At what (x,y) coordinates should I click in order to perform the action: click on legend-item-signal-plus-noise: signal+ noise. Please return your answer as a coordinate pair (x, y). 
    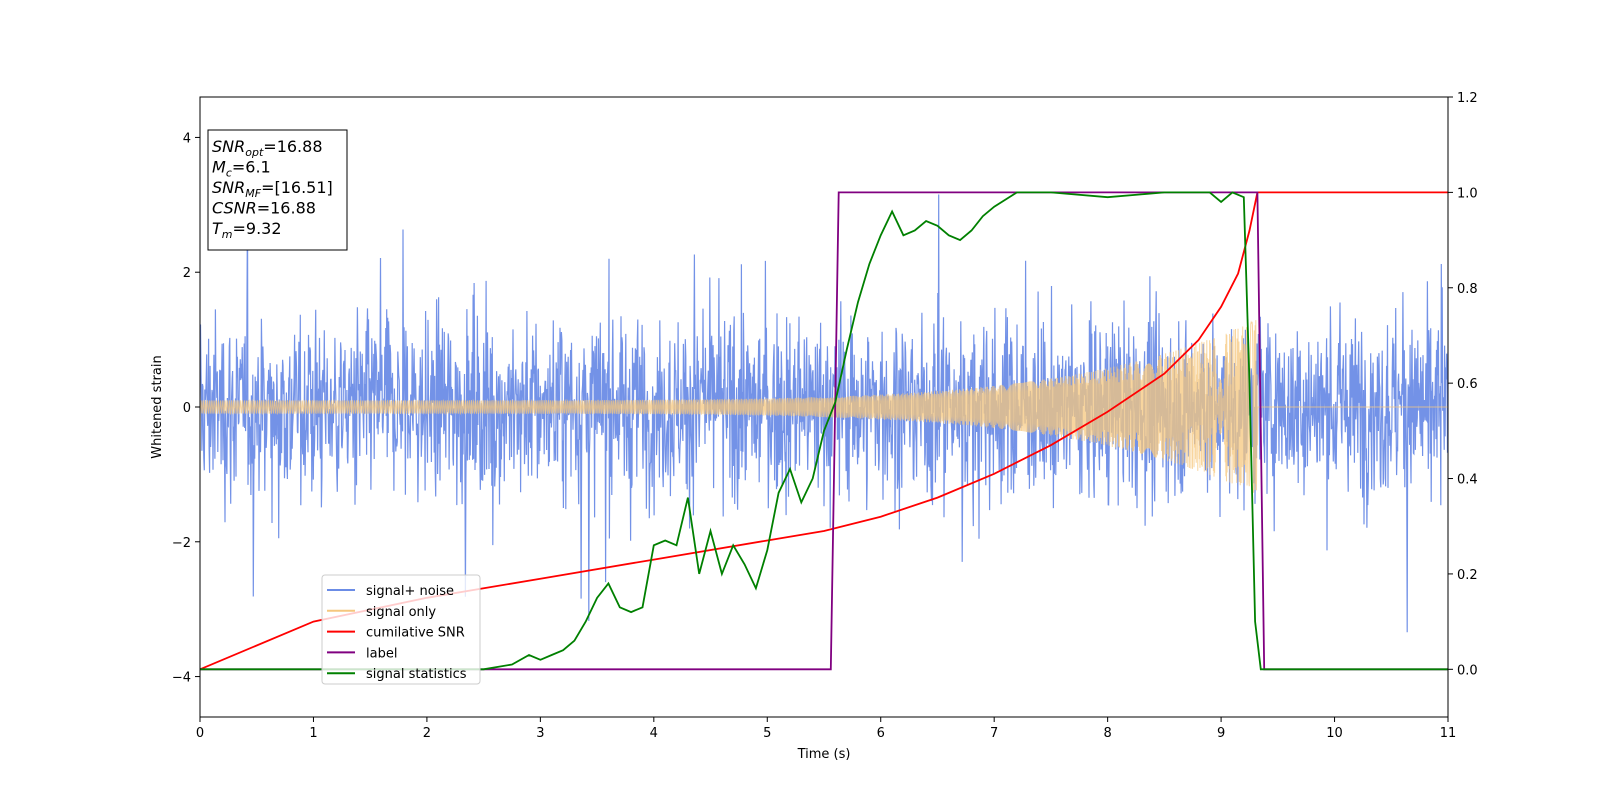
    Looking at the image, I should click on (390, 591).